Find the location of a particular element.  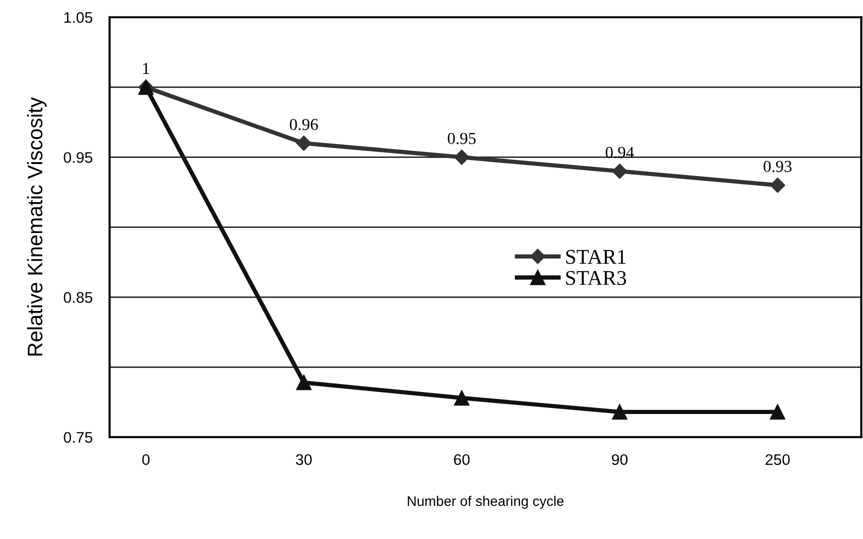

y-tick-label: 0.85 is located at coordinates (78, 297).